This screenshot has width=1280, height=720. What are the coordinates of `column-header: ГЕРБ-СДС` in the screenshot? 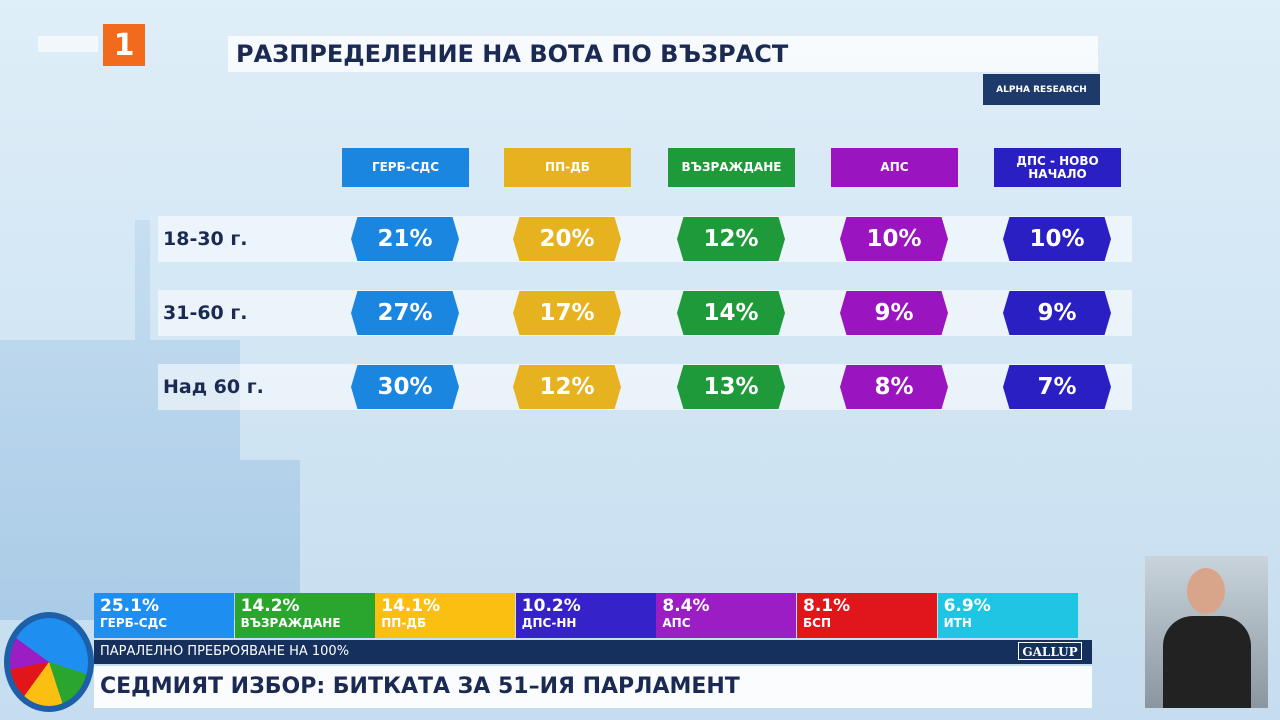 It's located at (405, 167).